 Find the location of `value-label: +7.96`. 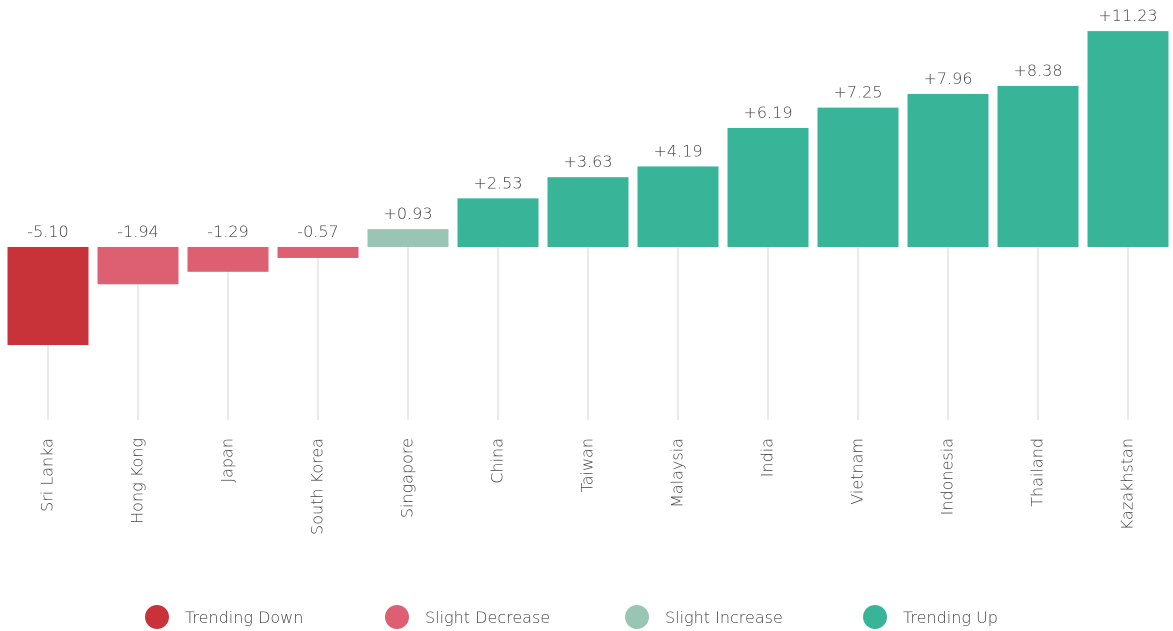

value-label: +7.96 is located at coordinates (947, 78).